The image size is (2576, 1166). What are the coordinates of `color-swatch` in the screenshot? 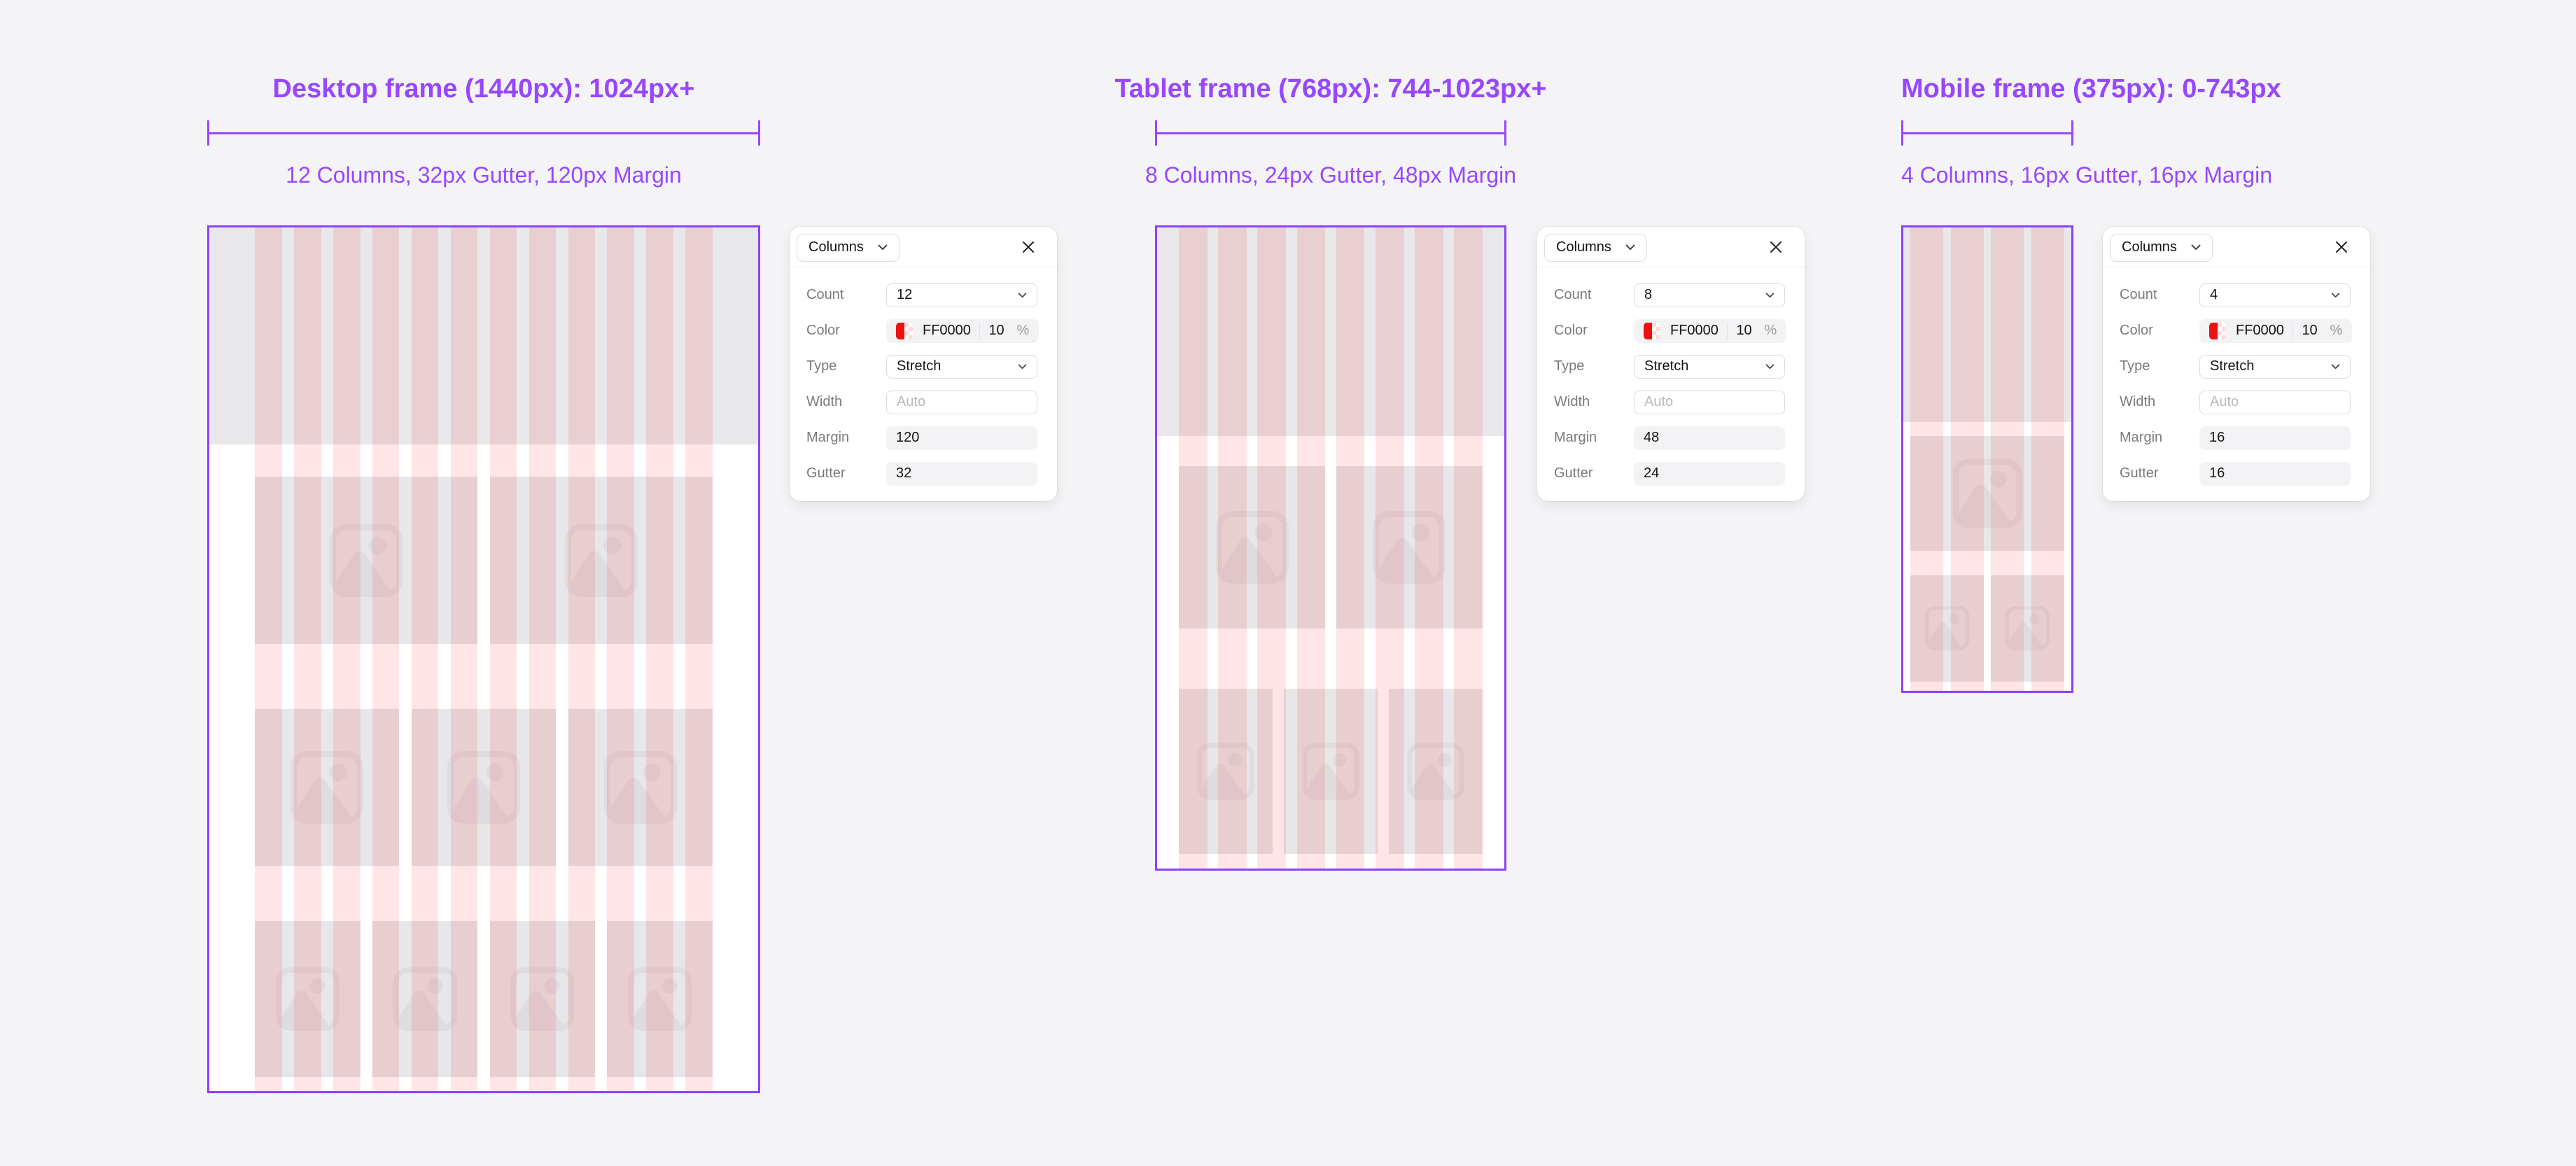 It's located at (1652, 330).